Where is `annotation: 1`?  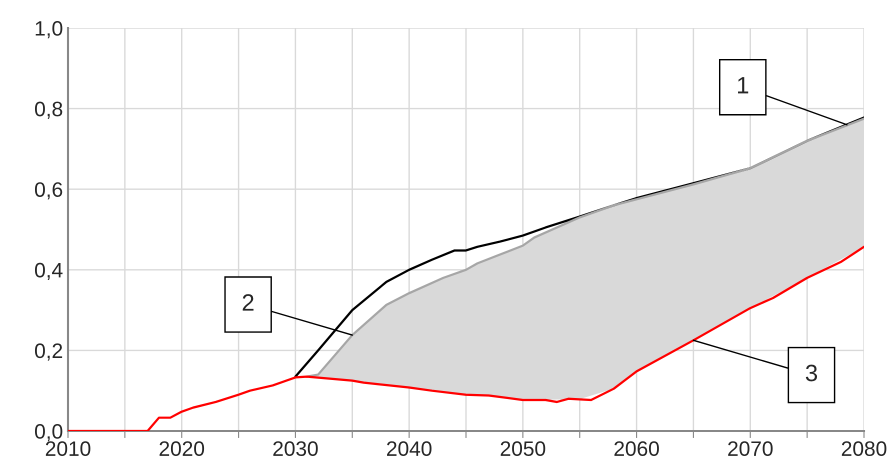 annotation: 1 is located at coordinates (743, 85).